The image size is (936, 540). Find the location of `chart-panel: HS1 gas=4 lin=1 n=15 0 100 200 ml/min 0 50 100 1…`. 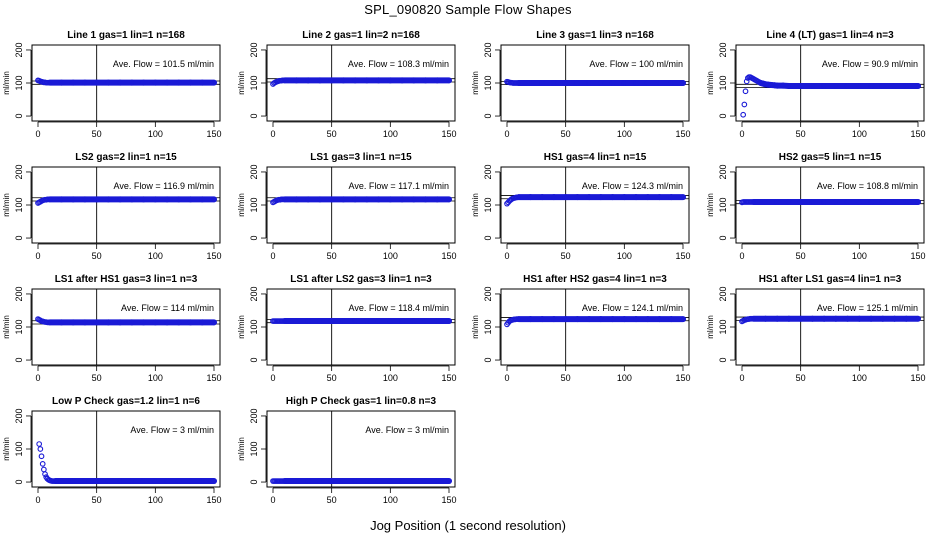

chart-panel: HS1 gas=4 lin=1 n=15 0 100 200 ml/min 0 50 100 1… is located at coordinates (581, 206).